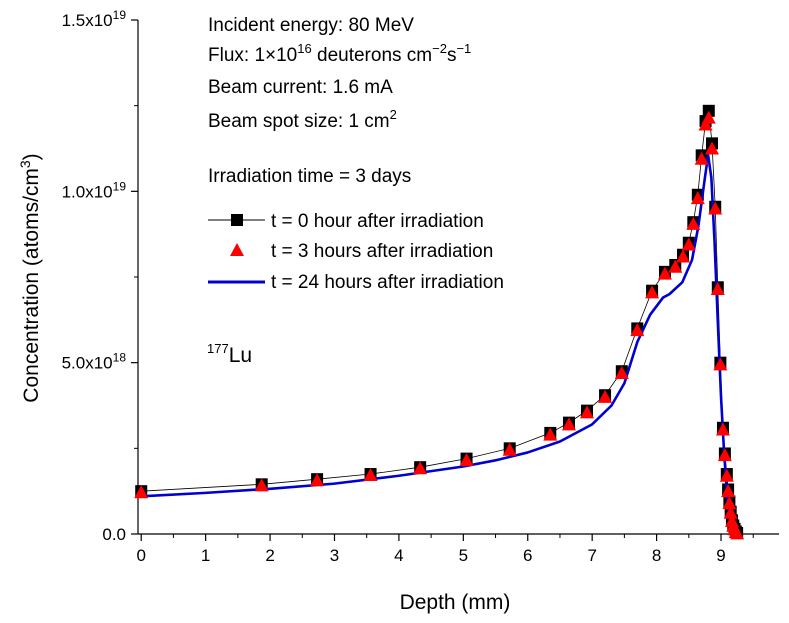 Image resolution: width=789 pixels, height=623 pixels. Describe the element at coordinates (334, 555) in the screenshot. I see `x-tick-label: 3` at that location.